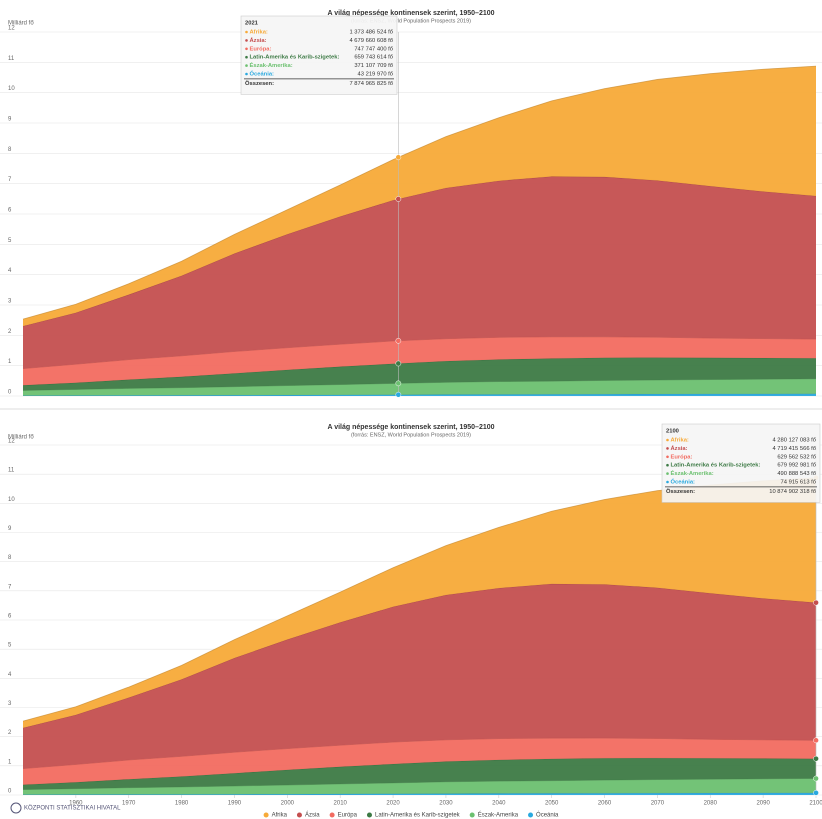  I want to click on tooltip-value: 1 373 486 524 fő, so click(371, 33).